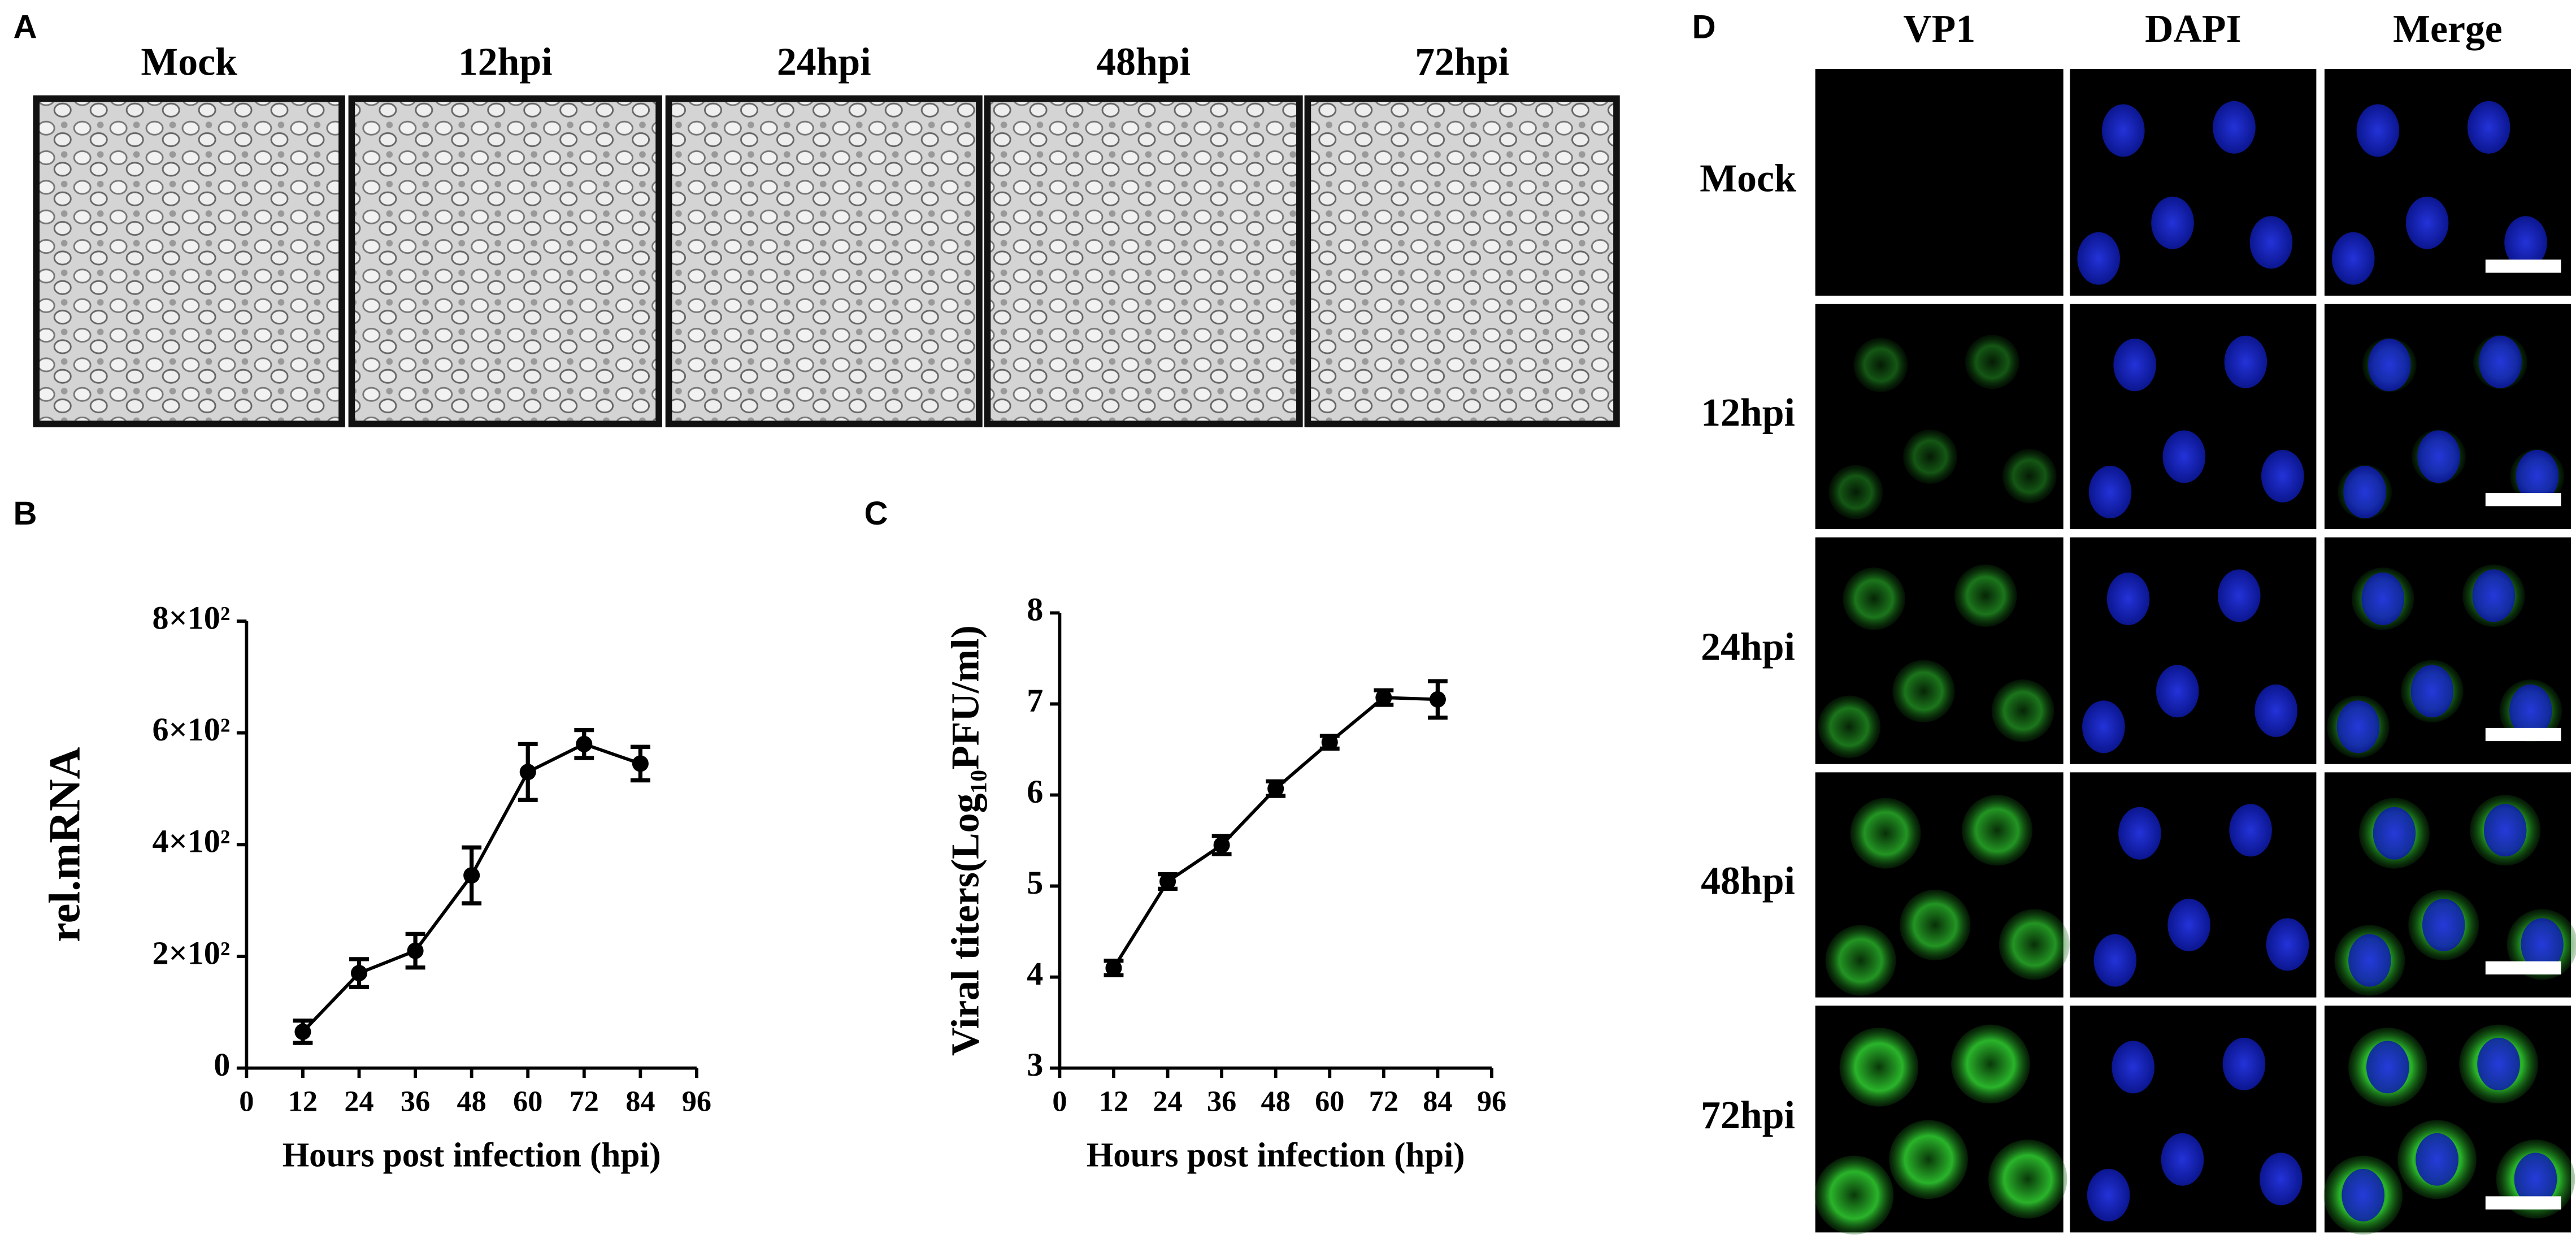 Image resolution: width=2576 pixels, height=1239 pixels. Describe the element at coordinates (192, 952) in the screenshot. I see `y-tick-label: 2×10²` at that location.